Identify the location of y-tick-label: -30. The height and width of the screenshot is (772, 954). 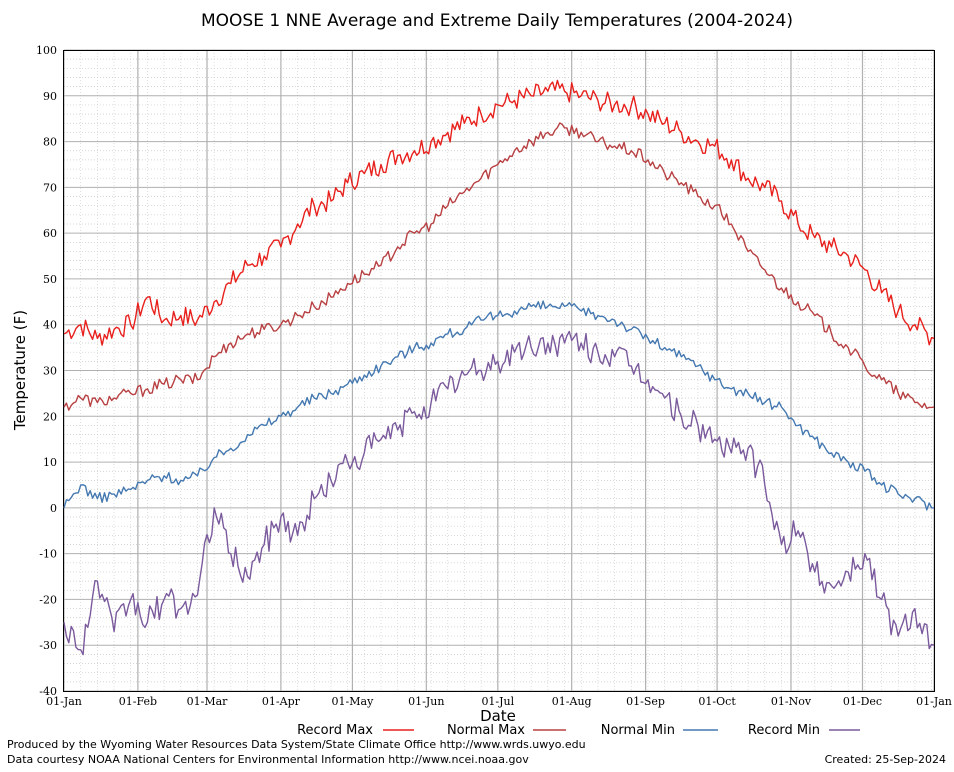
(48, 645).